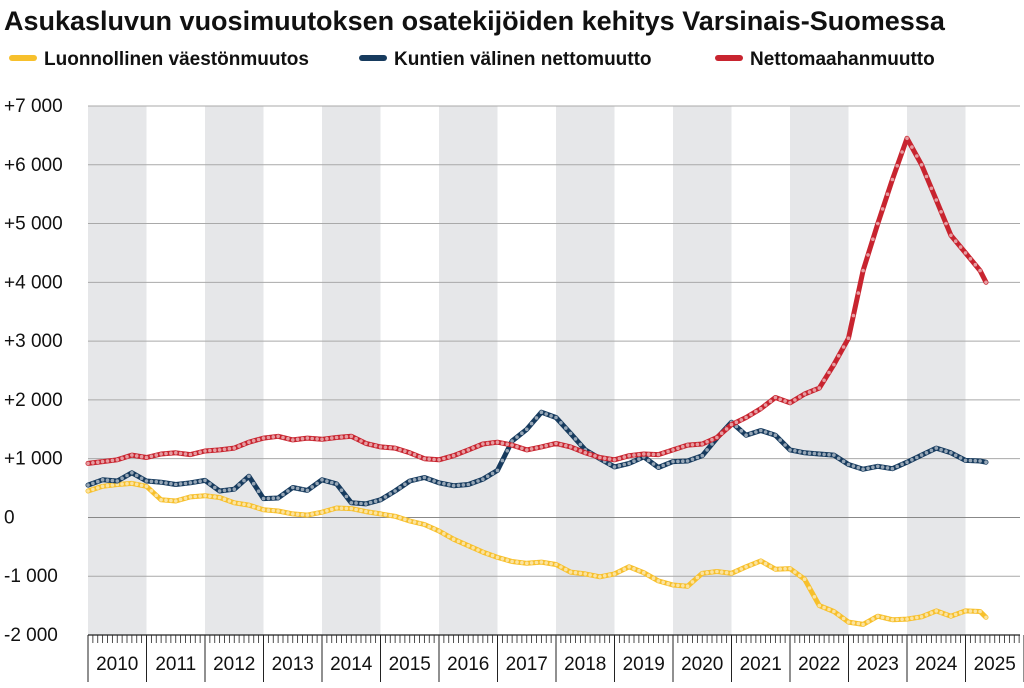 This screenshot has width=1024, height=688. What do you see at coordinates (878, 664) in the screenshot?
I see `x-tick-label-2023: 2023` at bounding box center [878, 664].